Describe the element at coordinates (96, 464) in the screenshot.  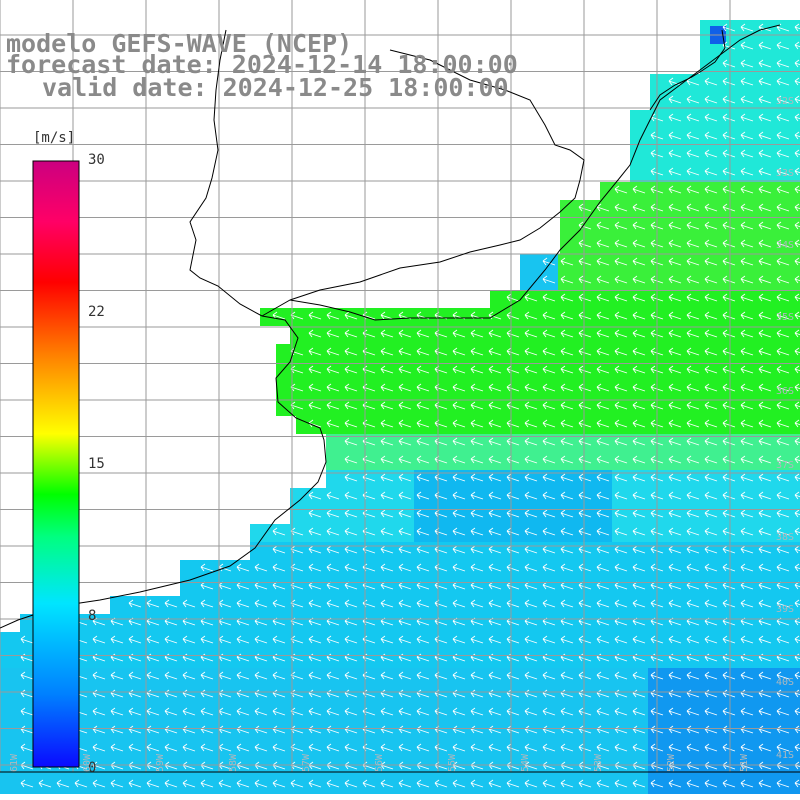
I see `colorbar-tick-15: 15` at that location.